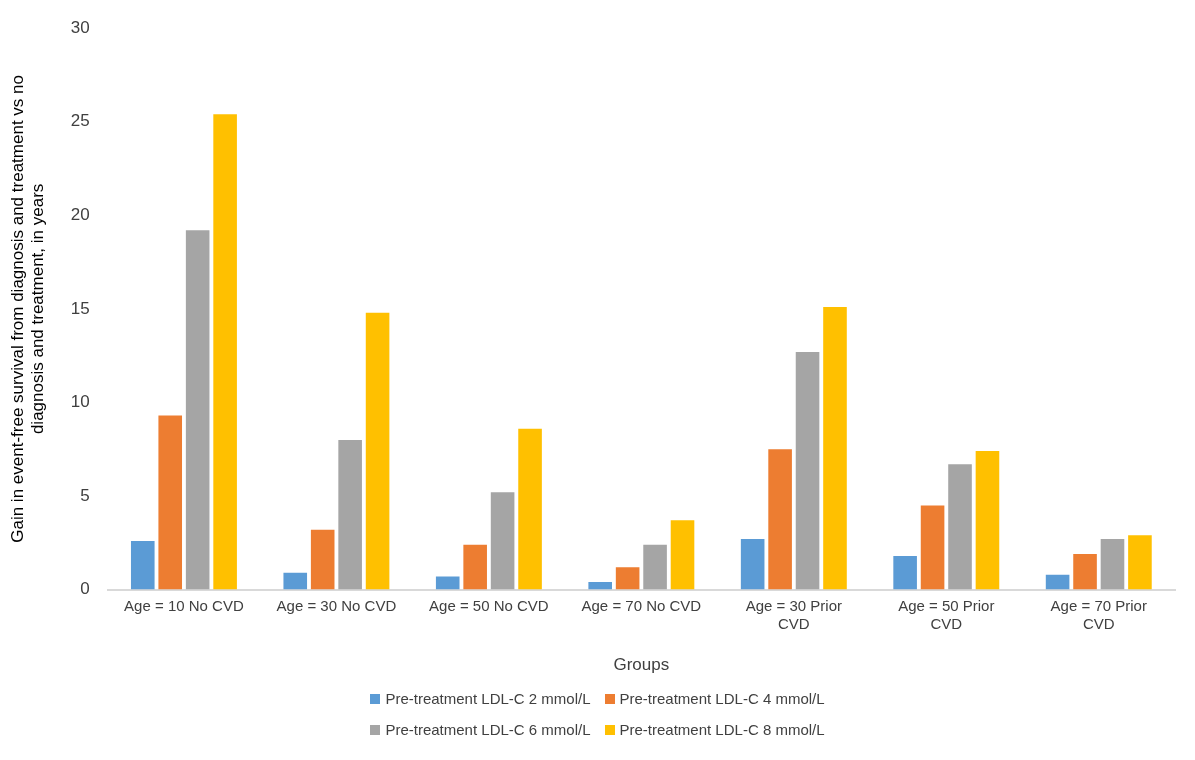 Image resolution: width=1195 pixels, height=760 pixels. I want to click on x-tick-label: Age = 50 Prior CVD, so click(946, 614).